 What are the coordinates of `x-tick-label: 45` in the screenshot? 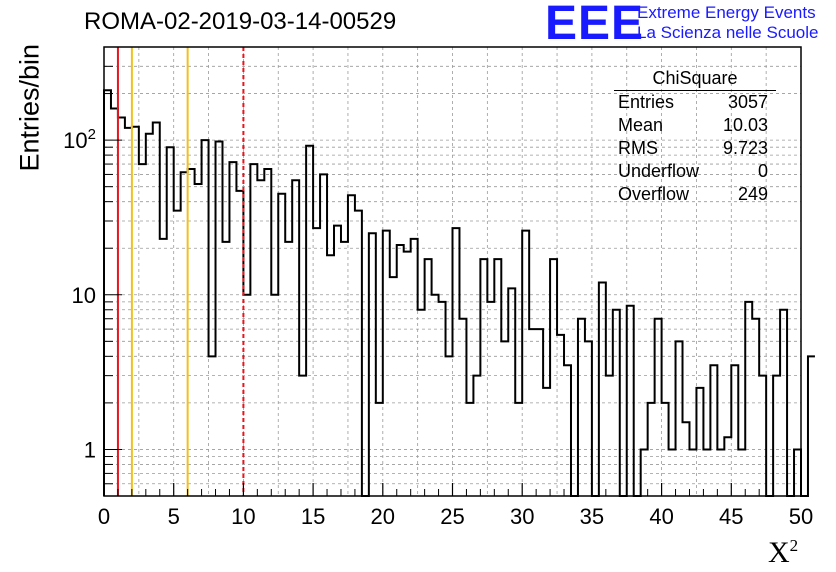 It's located at (731, 516).